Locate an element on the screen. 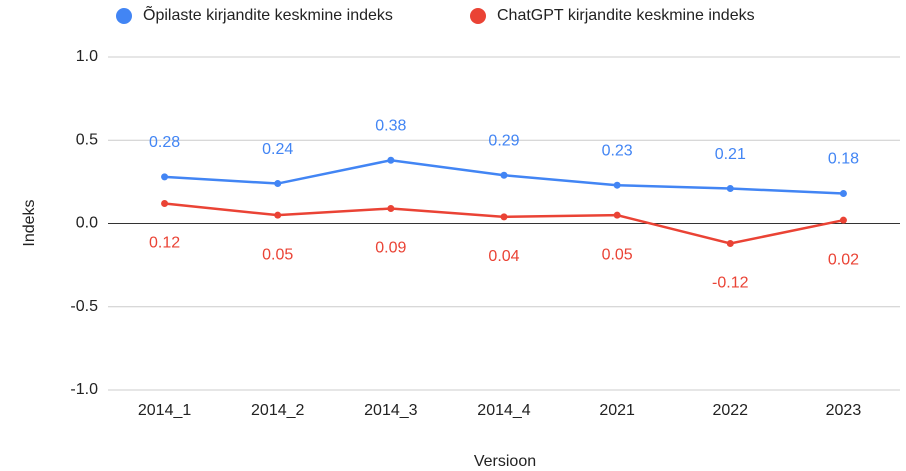  y-tick-label: -0.5 is located at coordinates (84, 306).